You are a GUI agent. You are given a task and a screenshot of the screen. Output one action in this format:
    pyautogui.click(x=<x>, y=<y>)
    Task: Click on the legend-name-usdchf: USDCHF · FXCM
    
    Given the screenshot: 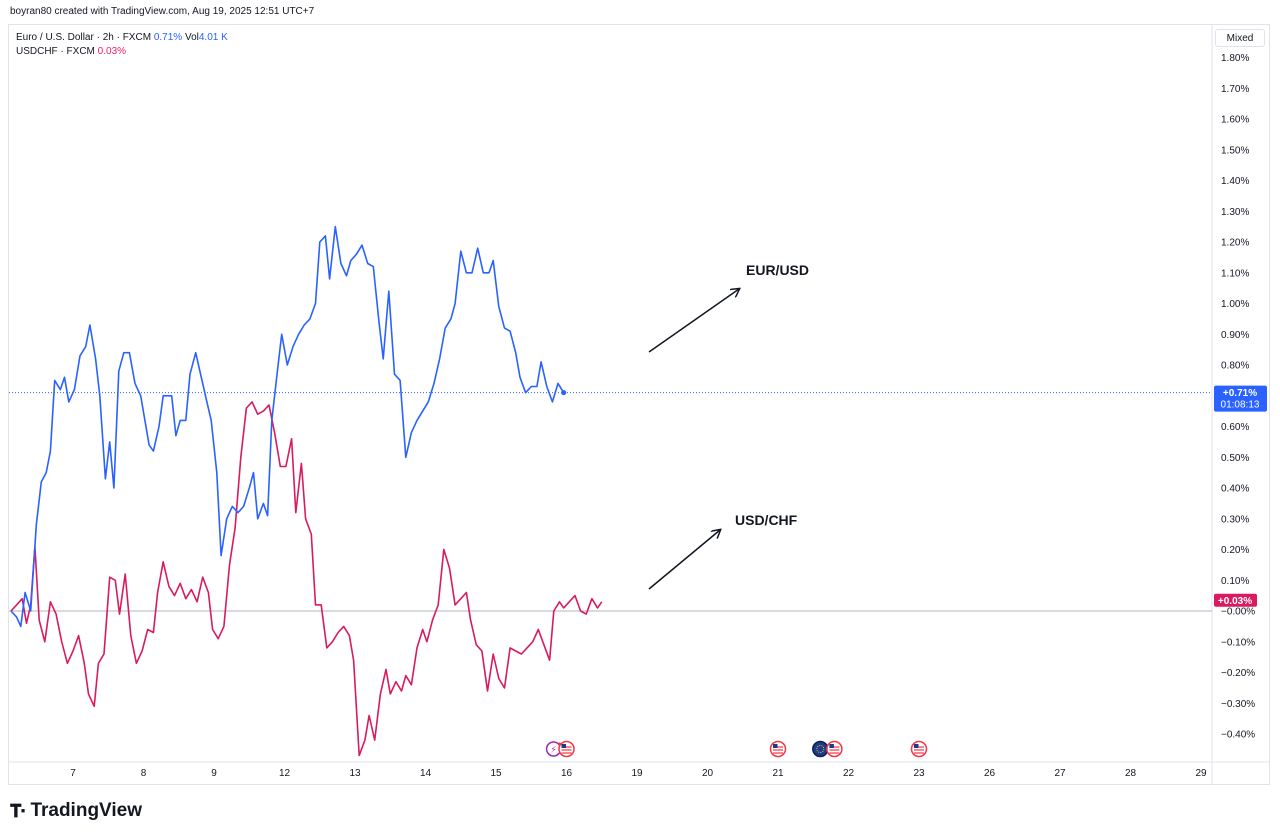 What is the action you would take?
    pyautogui.click(x=55, y=51)
    